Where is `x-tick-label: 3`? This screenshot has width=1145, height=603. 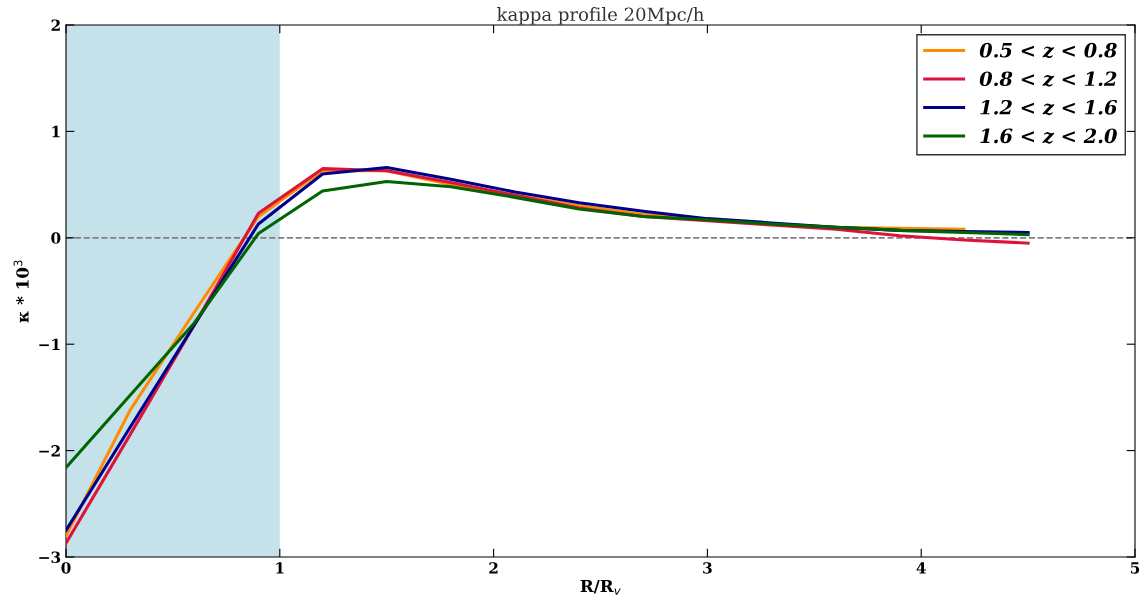
x-tick-label: 3 is located at coordinates (707, 568).